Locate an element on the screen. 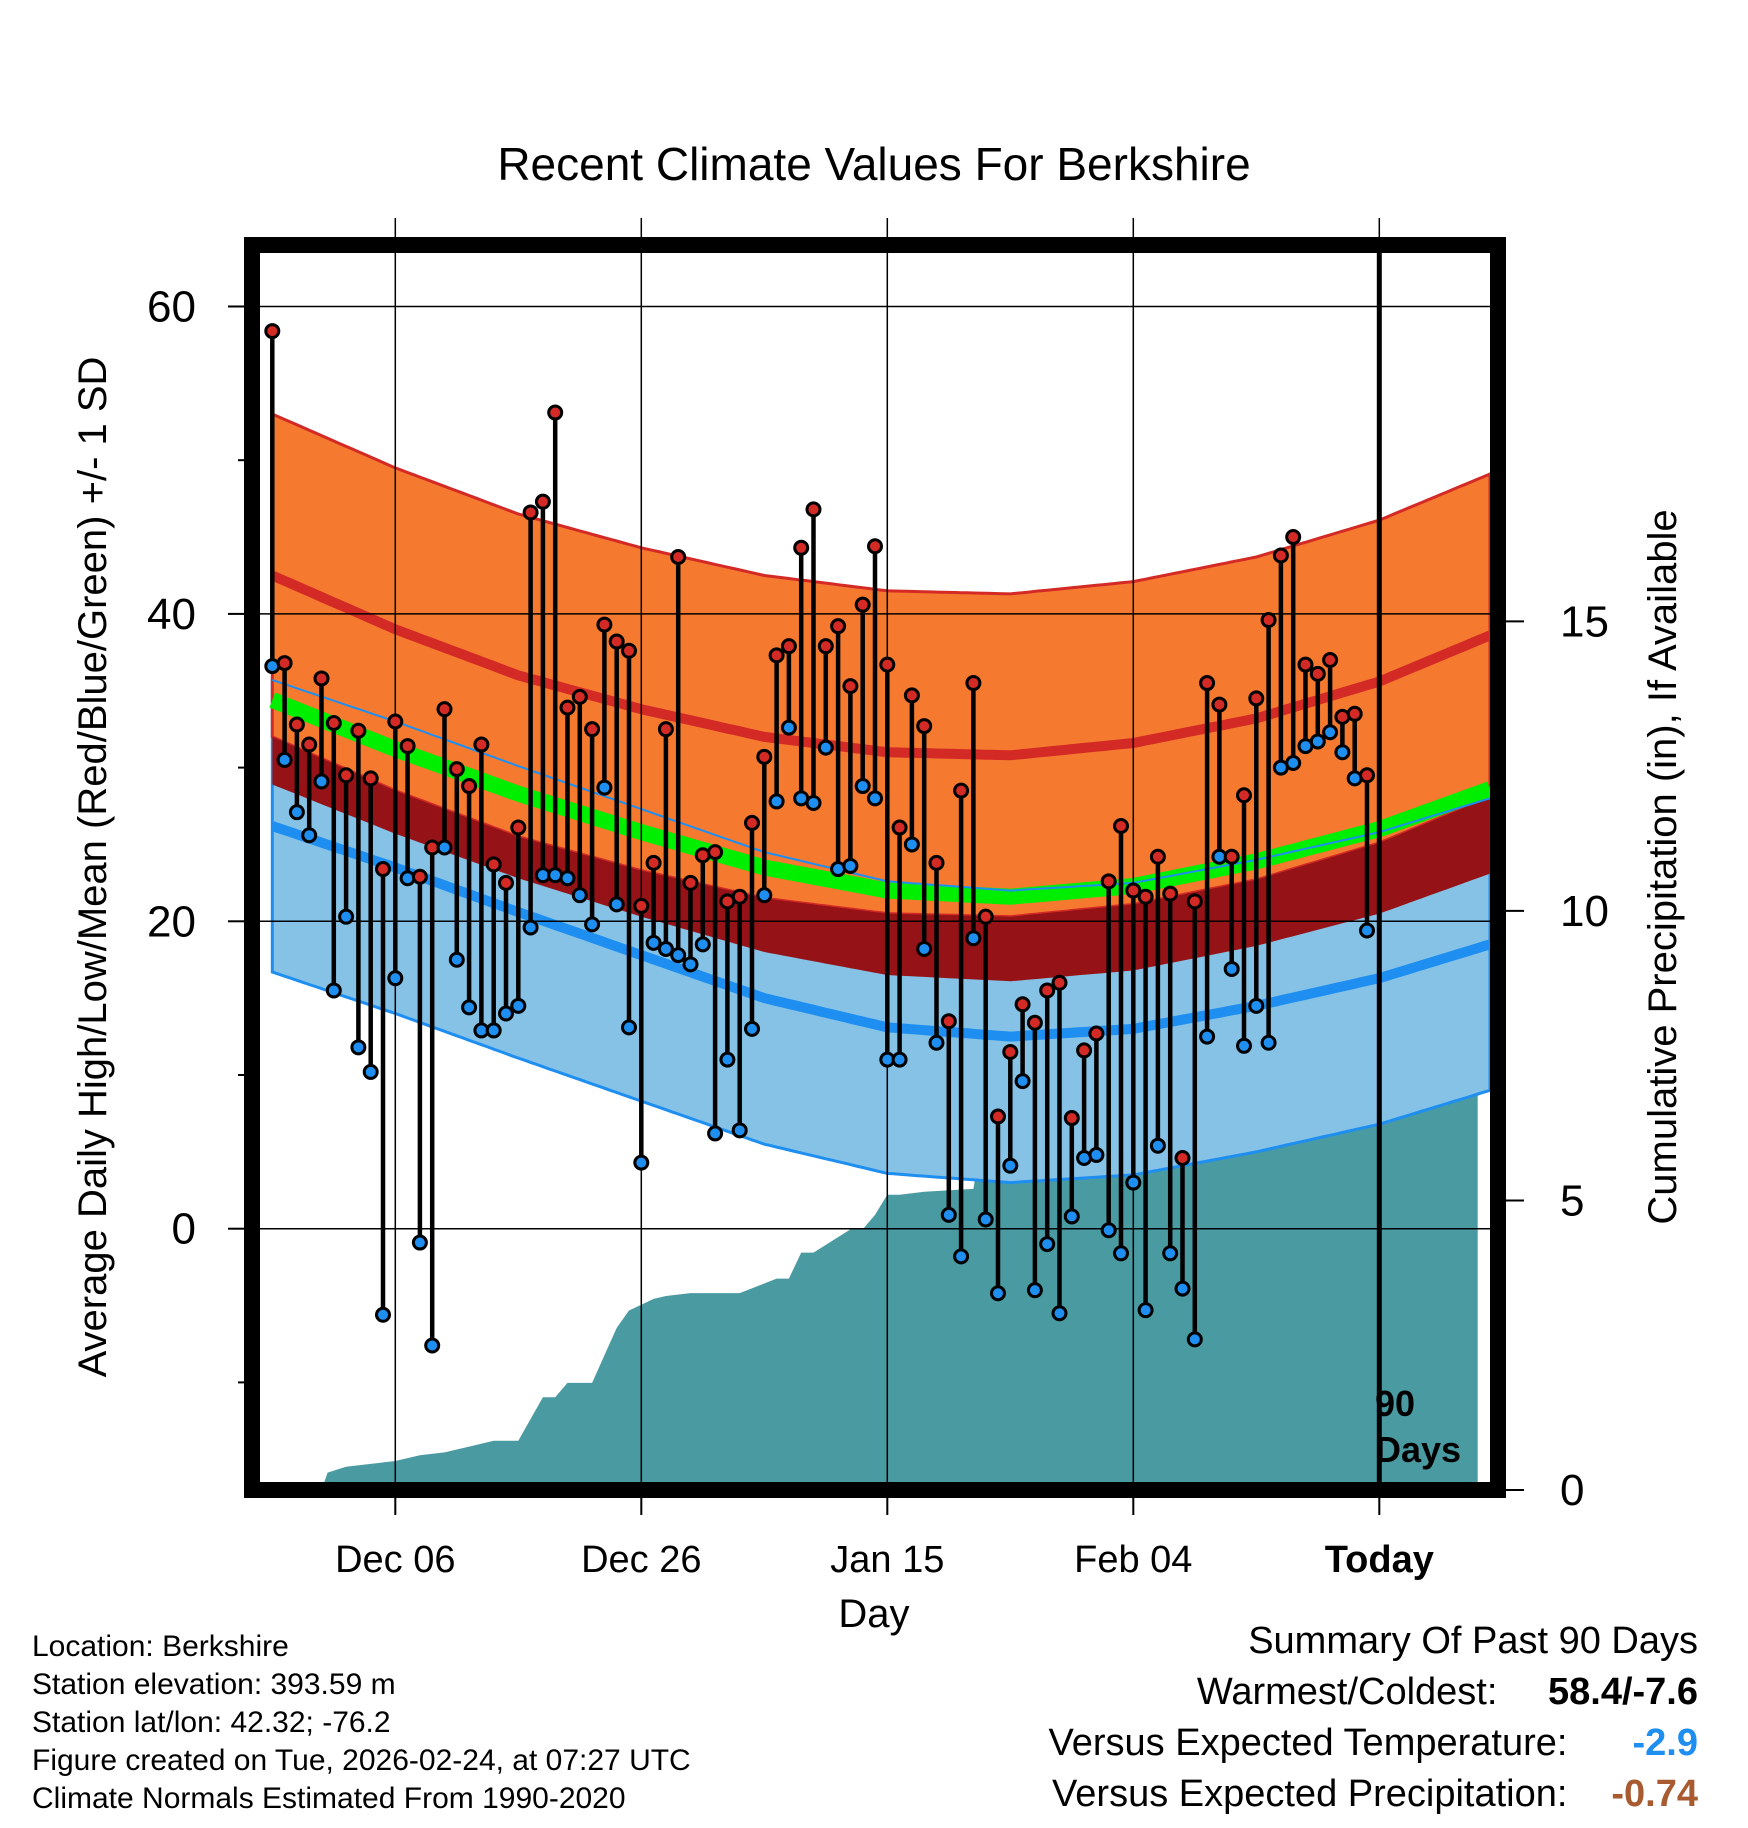 The width and height of the screenshot is (1748, 1828). info-location: Location: Berkshire is located at coordinates (160, 1646).